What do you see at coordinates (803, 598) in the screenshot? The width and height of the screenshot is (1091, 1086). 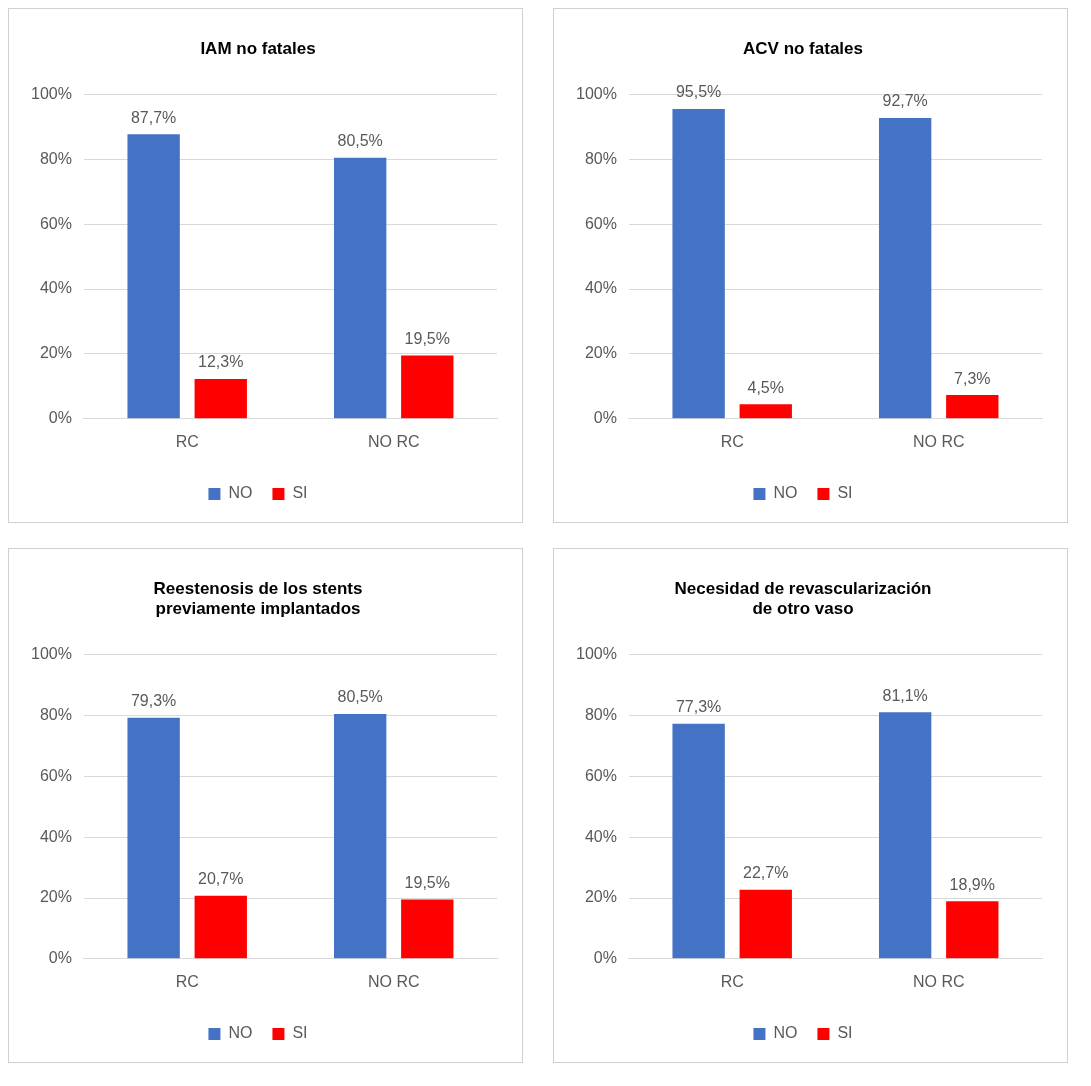 I see `chart-title: Necesidad de revascularización de otro vaso` at bounding box center [803, 598].